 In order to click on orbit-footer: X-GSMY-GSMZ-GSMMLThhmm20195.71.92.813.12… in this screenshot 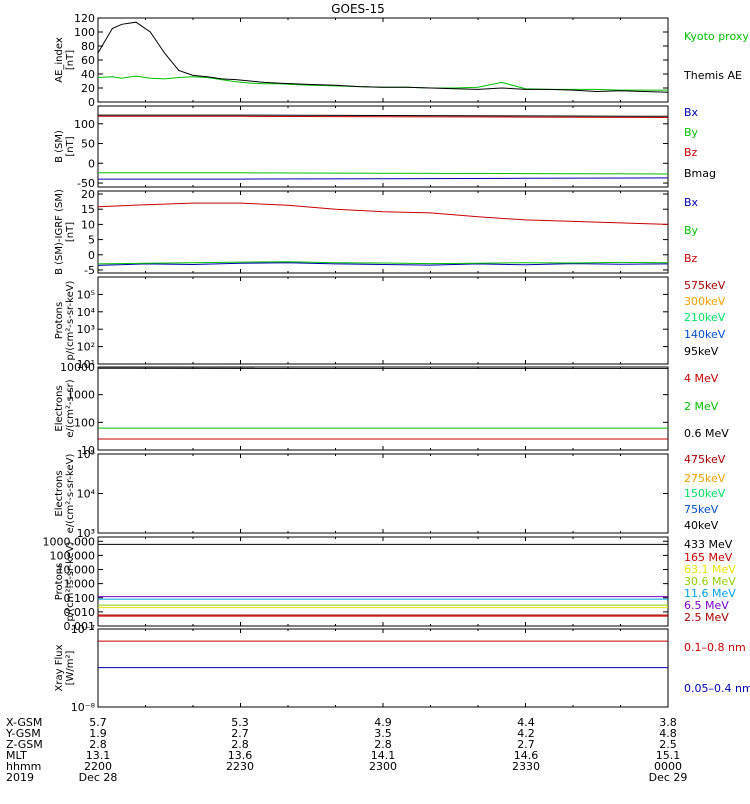, I will do `click(346, 750)`.